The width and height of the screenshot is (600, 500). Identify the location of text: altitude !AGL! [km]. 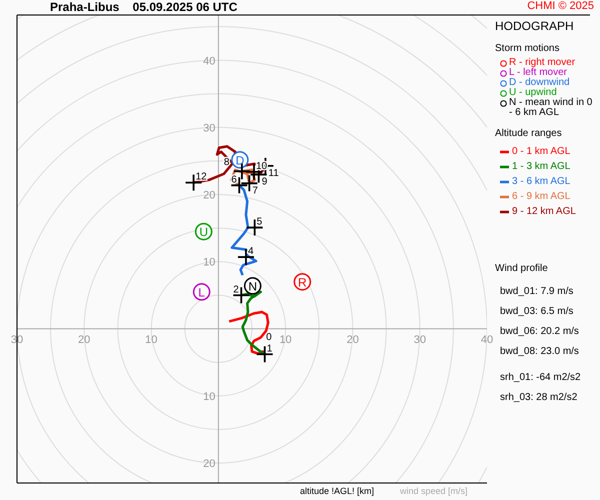
(337, 491).